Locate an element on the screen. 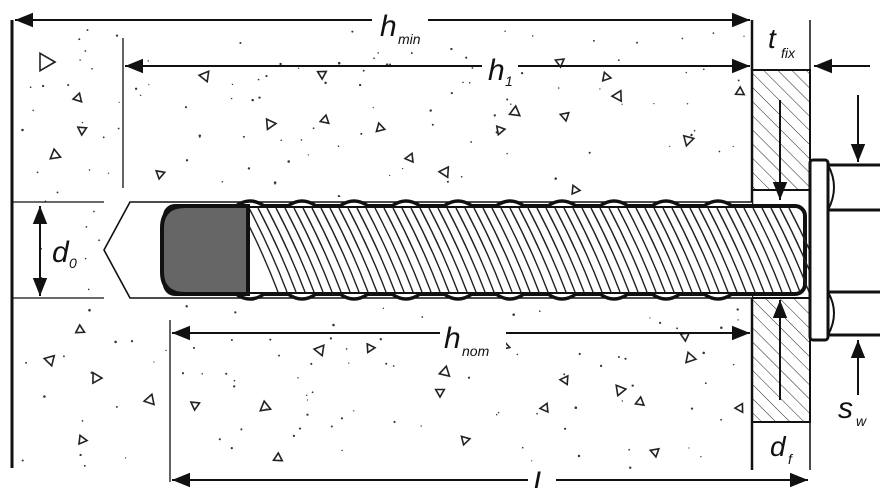 The width and height of the screenshot is (880, 493). label-l: L is located at coordinates (542, 479).